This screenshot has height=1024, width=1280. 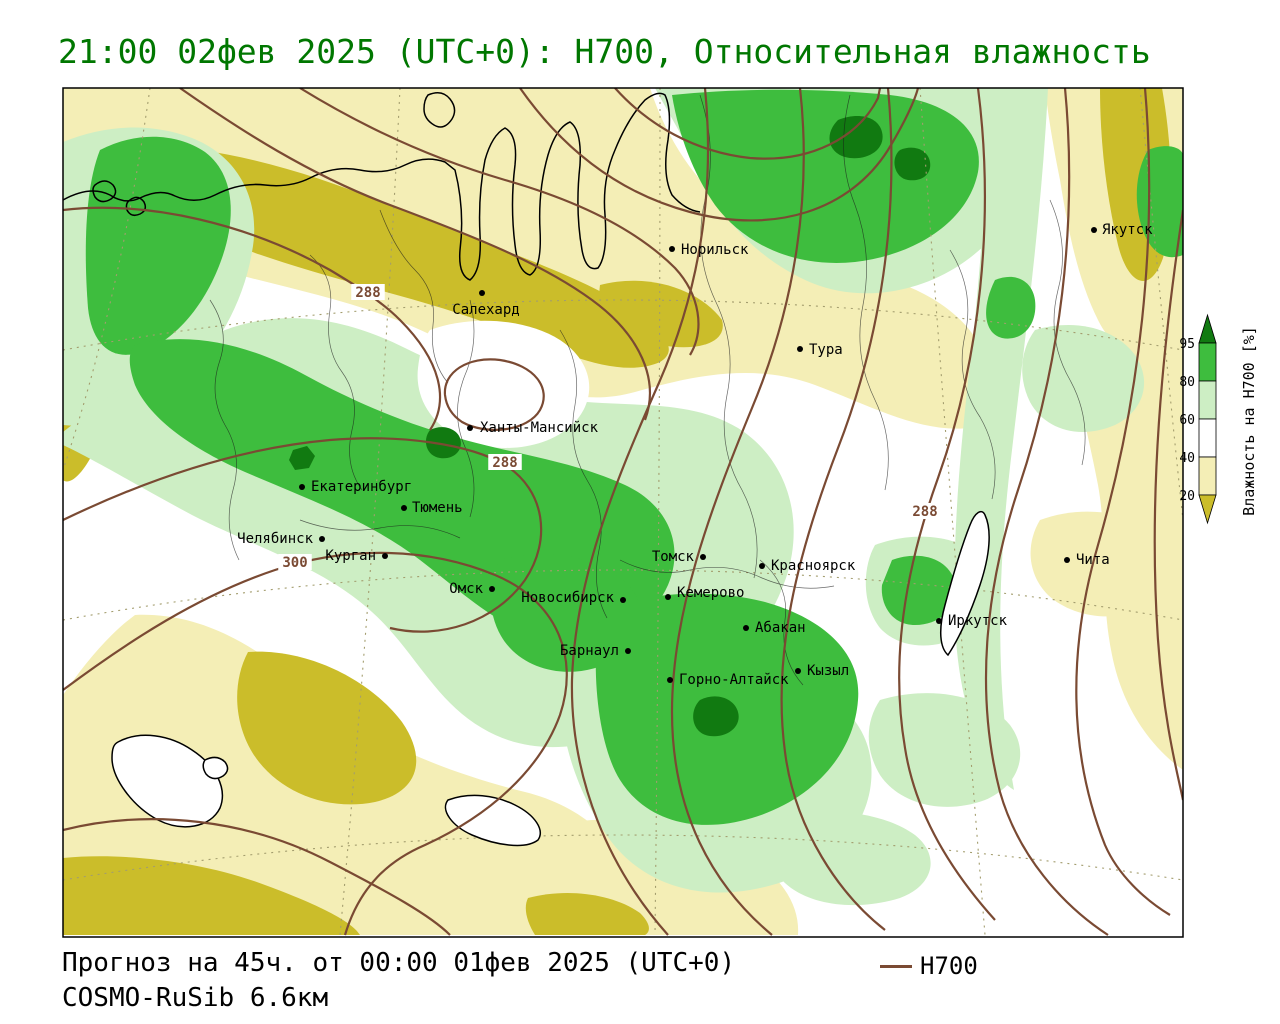 I want to click on city-marker: Екатеринбург, so click(x=355, y=487).